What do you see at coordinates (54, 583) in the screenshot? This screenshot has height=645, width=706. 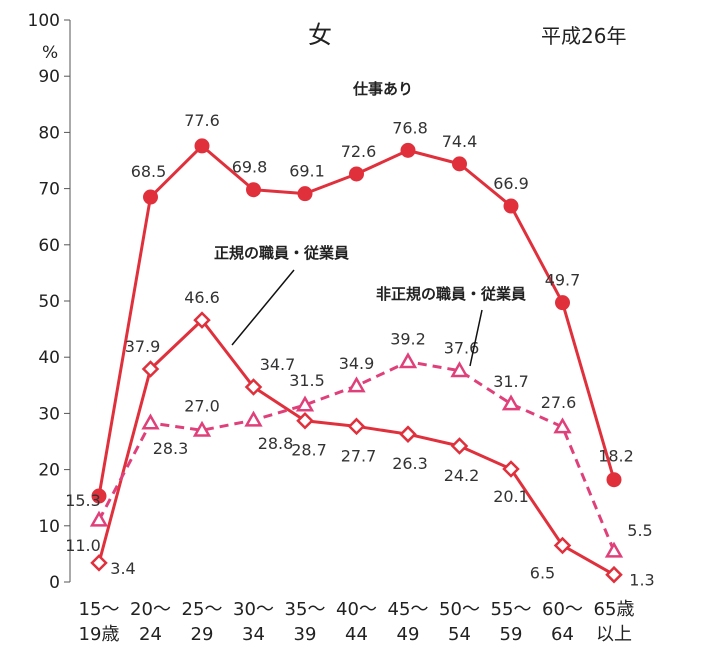 I see `y-tick-label: 0` at bounding box center [54, 583].